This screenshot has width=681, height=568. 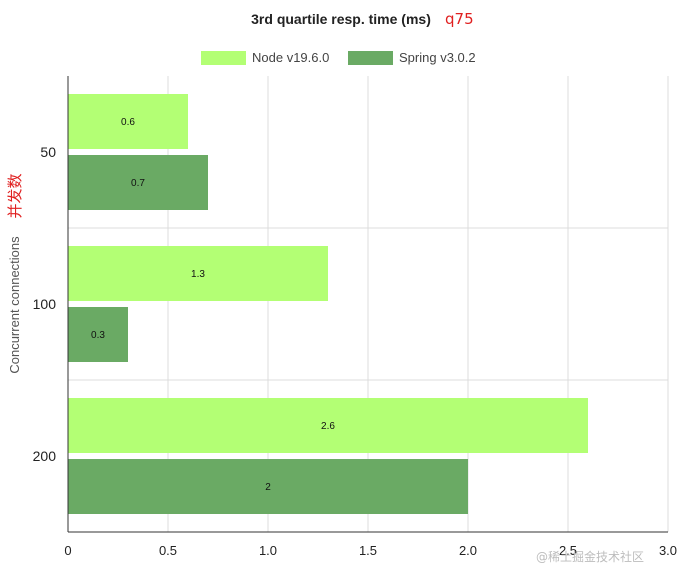 I want to click on x-tick-label: 1.0, so click(x=268, y=550).